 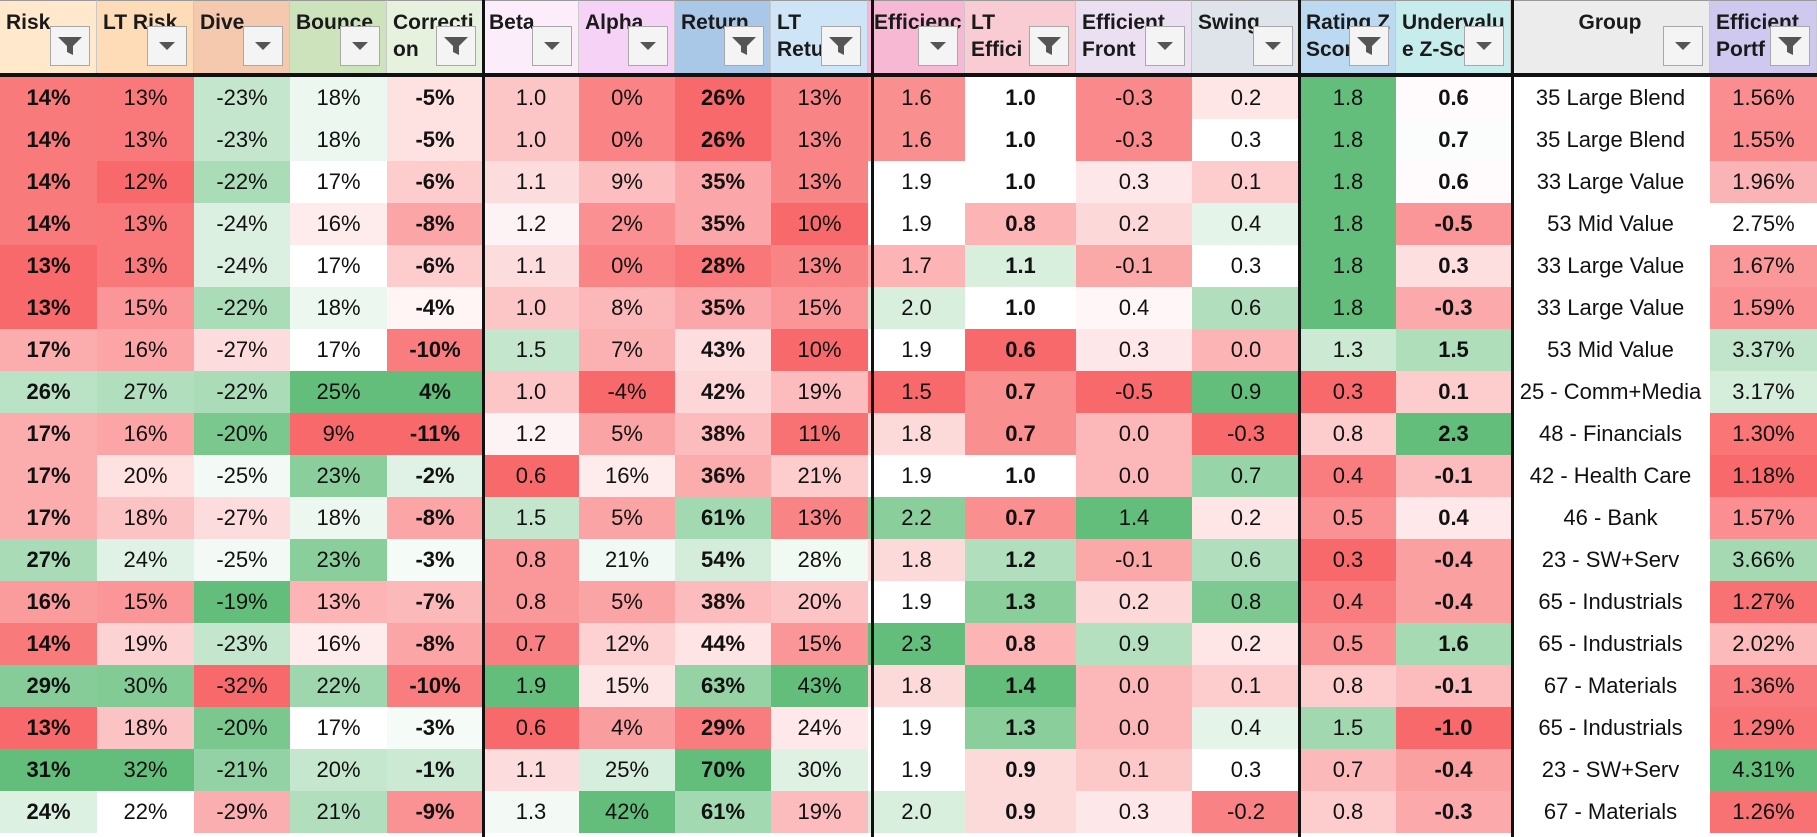 What do you see at coordinates (1134, 812) in the screenshot?
I see `cell-efficient-front: 0.3` at bounding box center [1134, 812].